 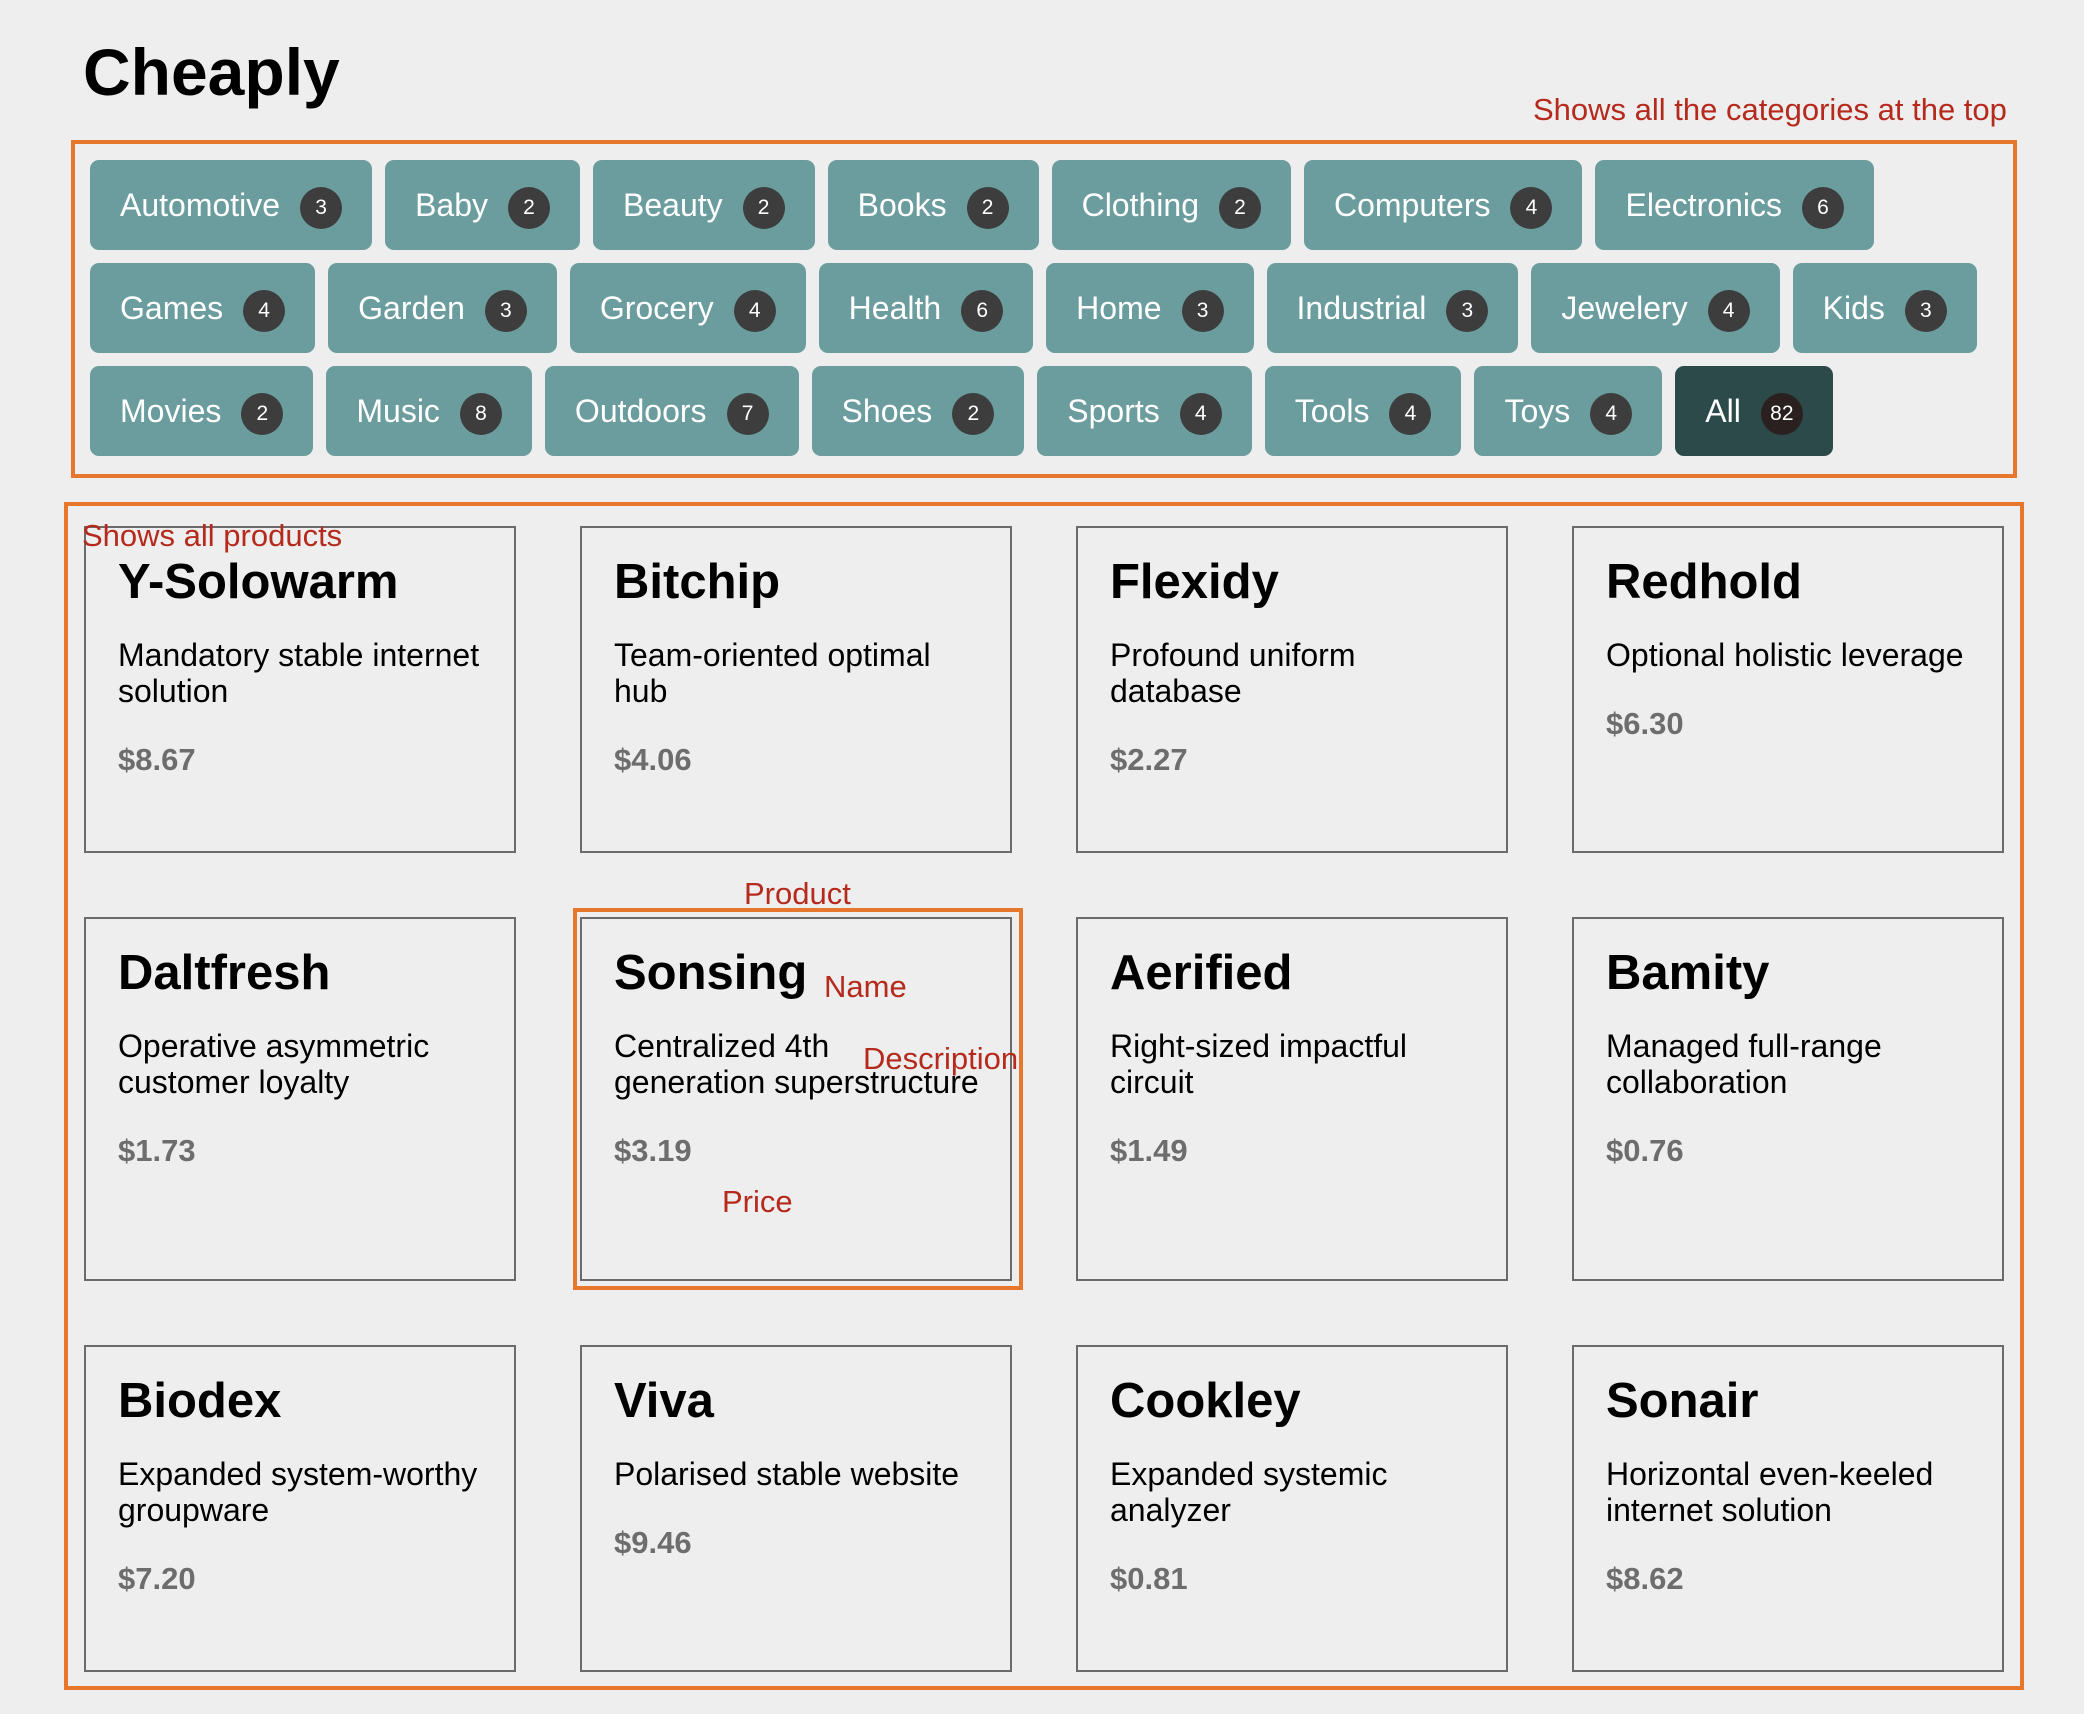 I want to click on product-name: Redhold, so click(x=1704, y=582).